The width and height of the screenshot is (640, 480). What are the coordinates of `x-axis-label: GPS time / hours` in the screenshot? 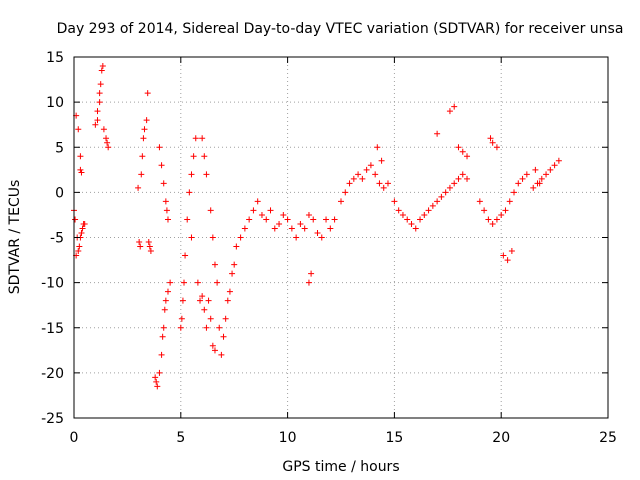 It's located at (340, 467).